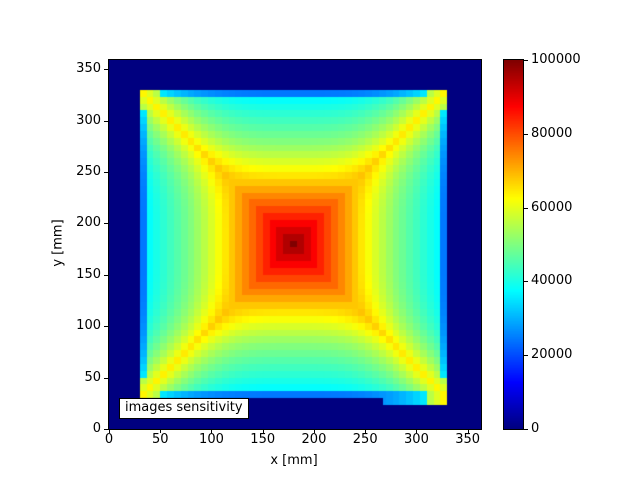 This screenshot has height=480, width=640. What do you see at coordinates (88, 120) in the screenshot?
I see `y-tick-label: 300` at bounding box center [88, 120].